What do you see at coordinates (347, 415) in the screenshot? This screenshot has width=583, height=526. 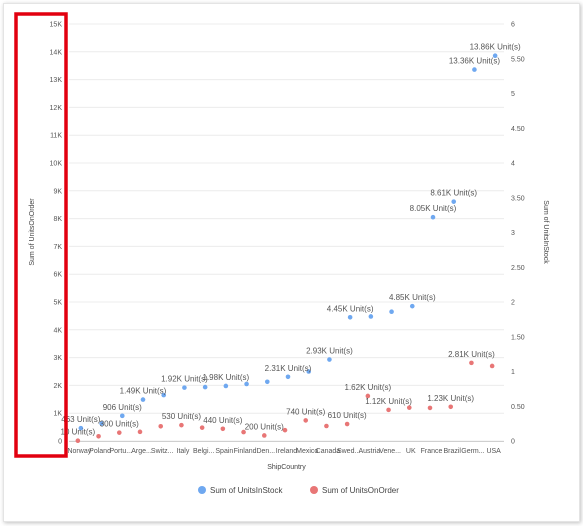 I see `data-label: 610 Unit(s)` at bounding box center [347, 415].